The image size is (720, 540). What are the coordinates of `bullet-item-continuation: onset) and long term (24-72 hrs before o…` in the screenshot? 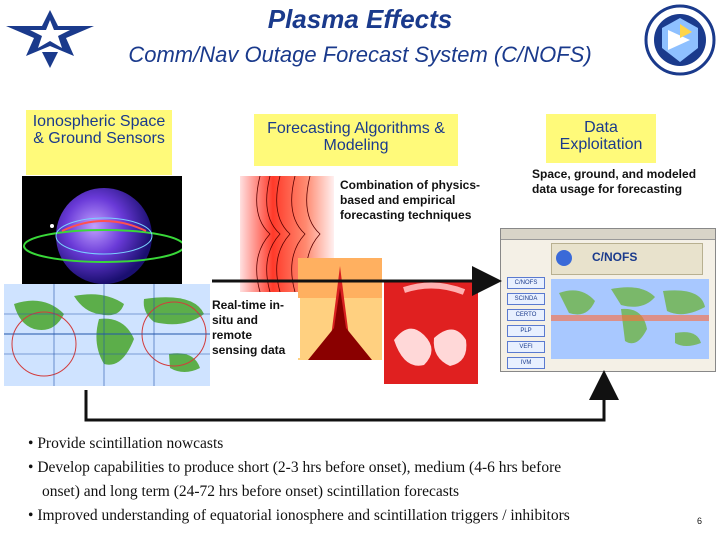 It's located at (251, 491).